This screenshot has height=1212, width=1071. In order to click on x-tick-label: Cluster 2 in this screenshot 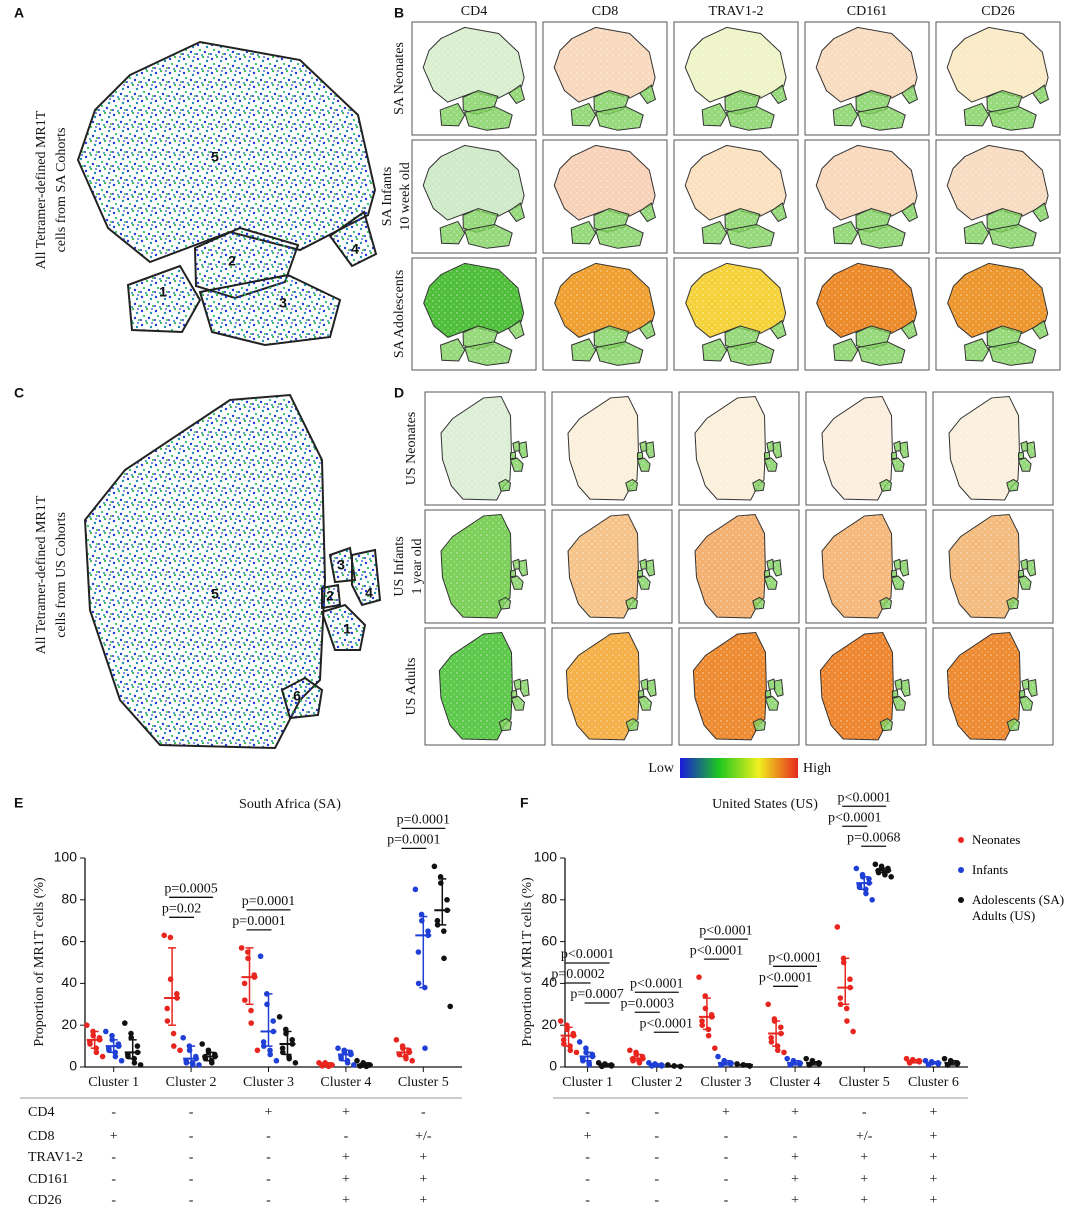, I will do `click(191, 1082)`.